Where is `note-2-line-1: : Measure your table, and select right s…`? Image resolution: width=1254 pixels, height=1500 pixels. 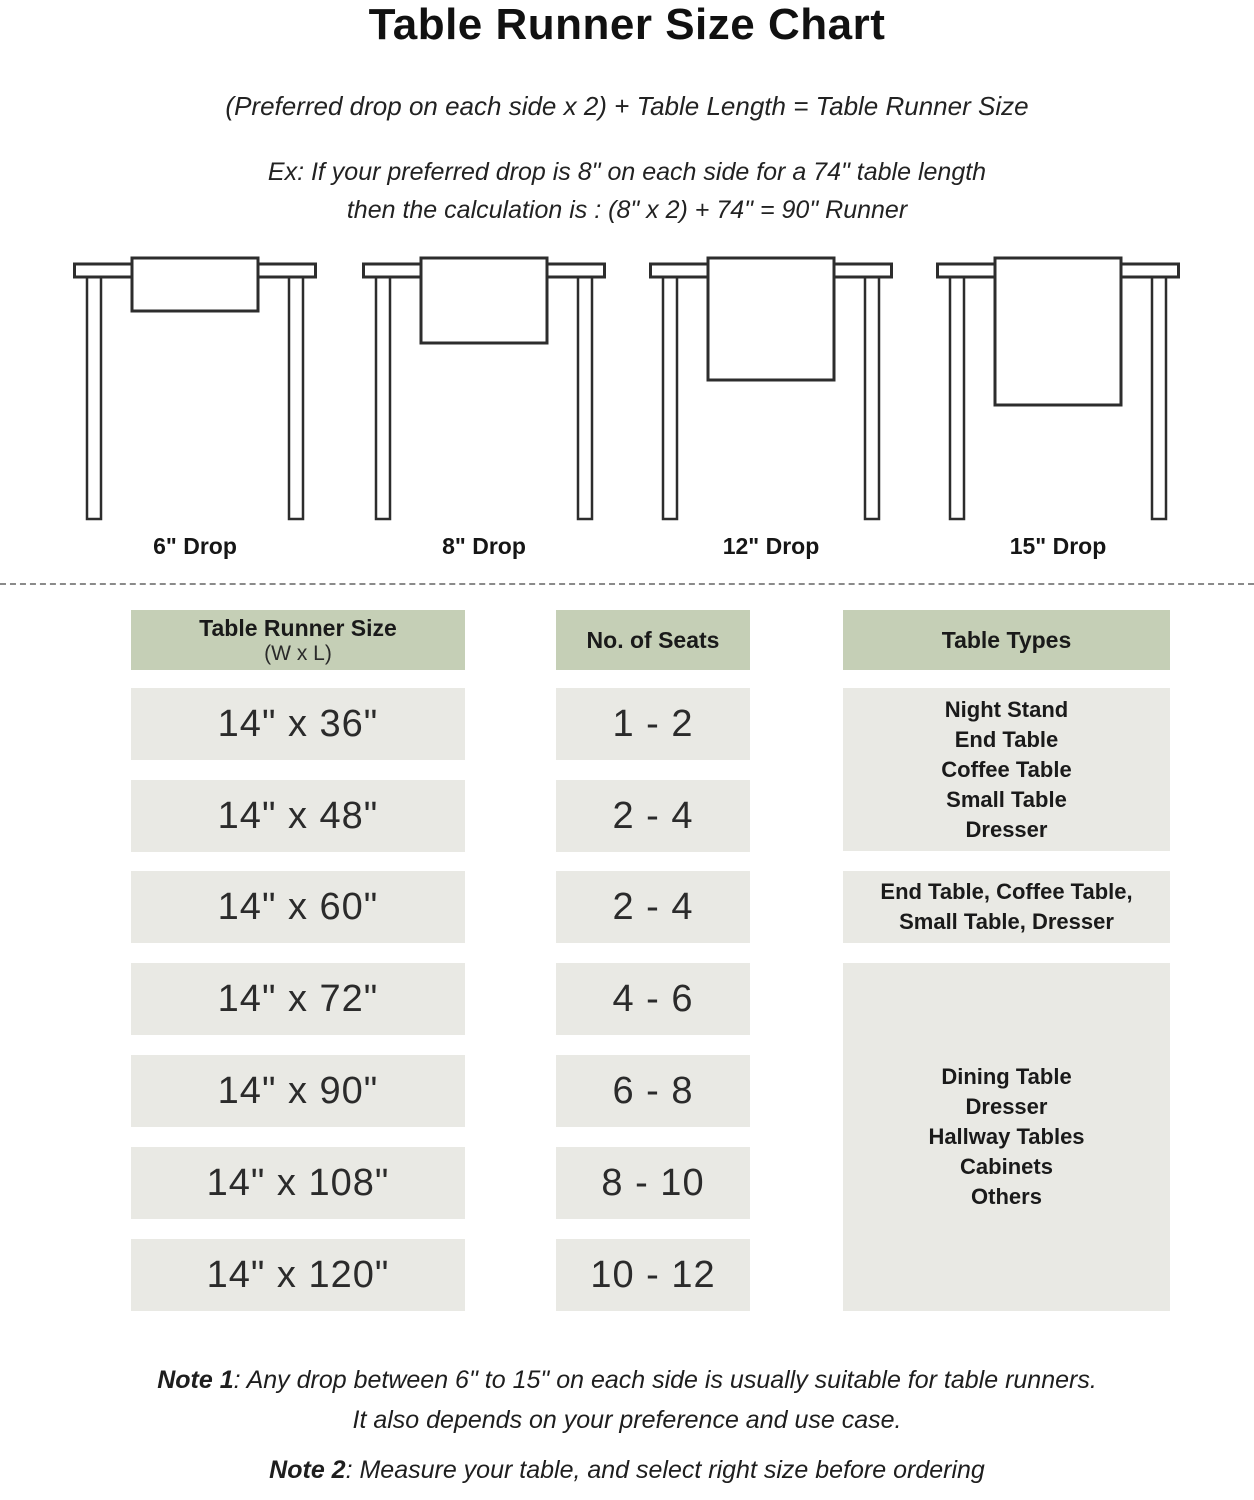 note-2-line-1: : Measure your table, and select right s… is located at coordinates (665, 1470).